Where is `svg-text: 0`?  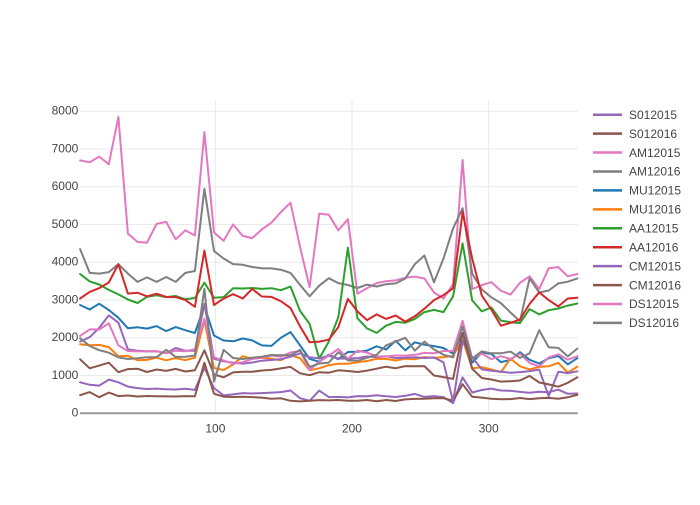 svg-text: 0 is located at coordinates (75, 413).